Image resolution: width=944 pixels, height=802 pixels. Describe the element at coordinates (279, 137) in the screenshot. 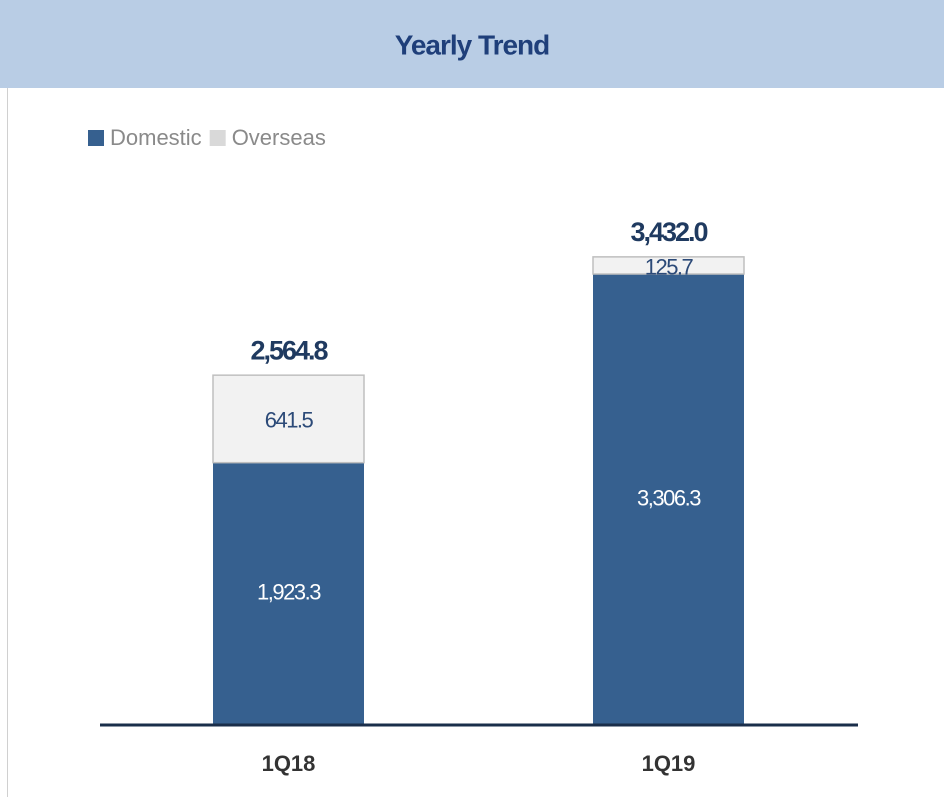

I see `legend-label: Overseas` at that location.